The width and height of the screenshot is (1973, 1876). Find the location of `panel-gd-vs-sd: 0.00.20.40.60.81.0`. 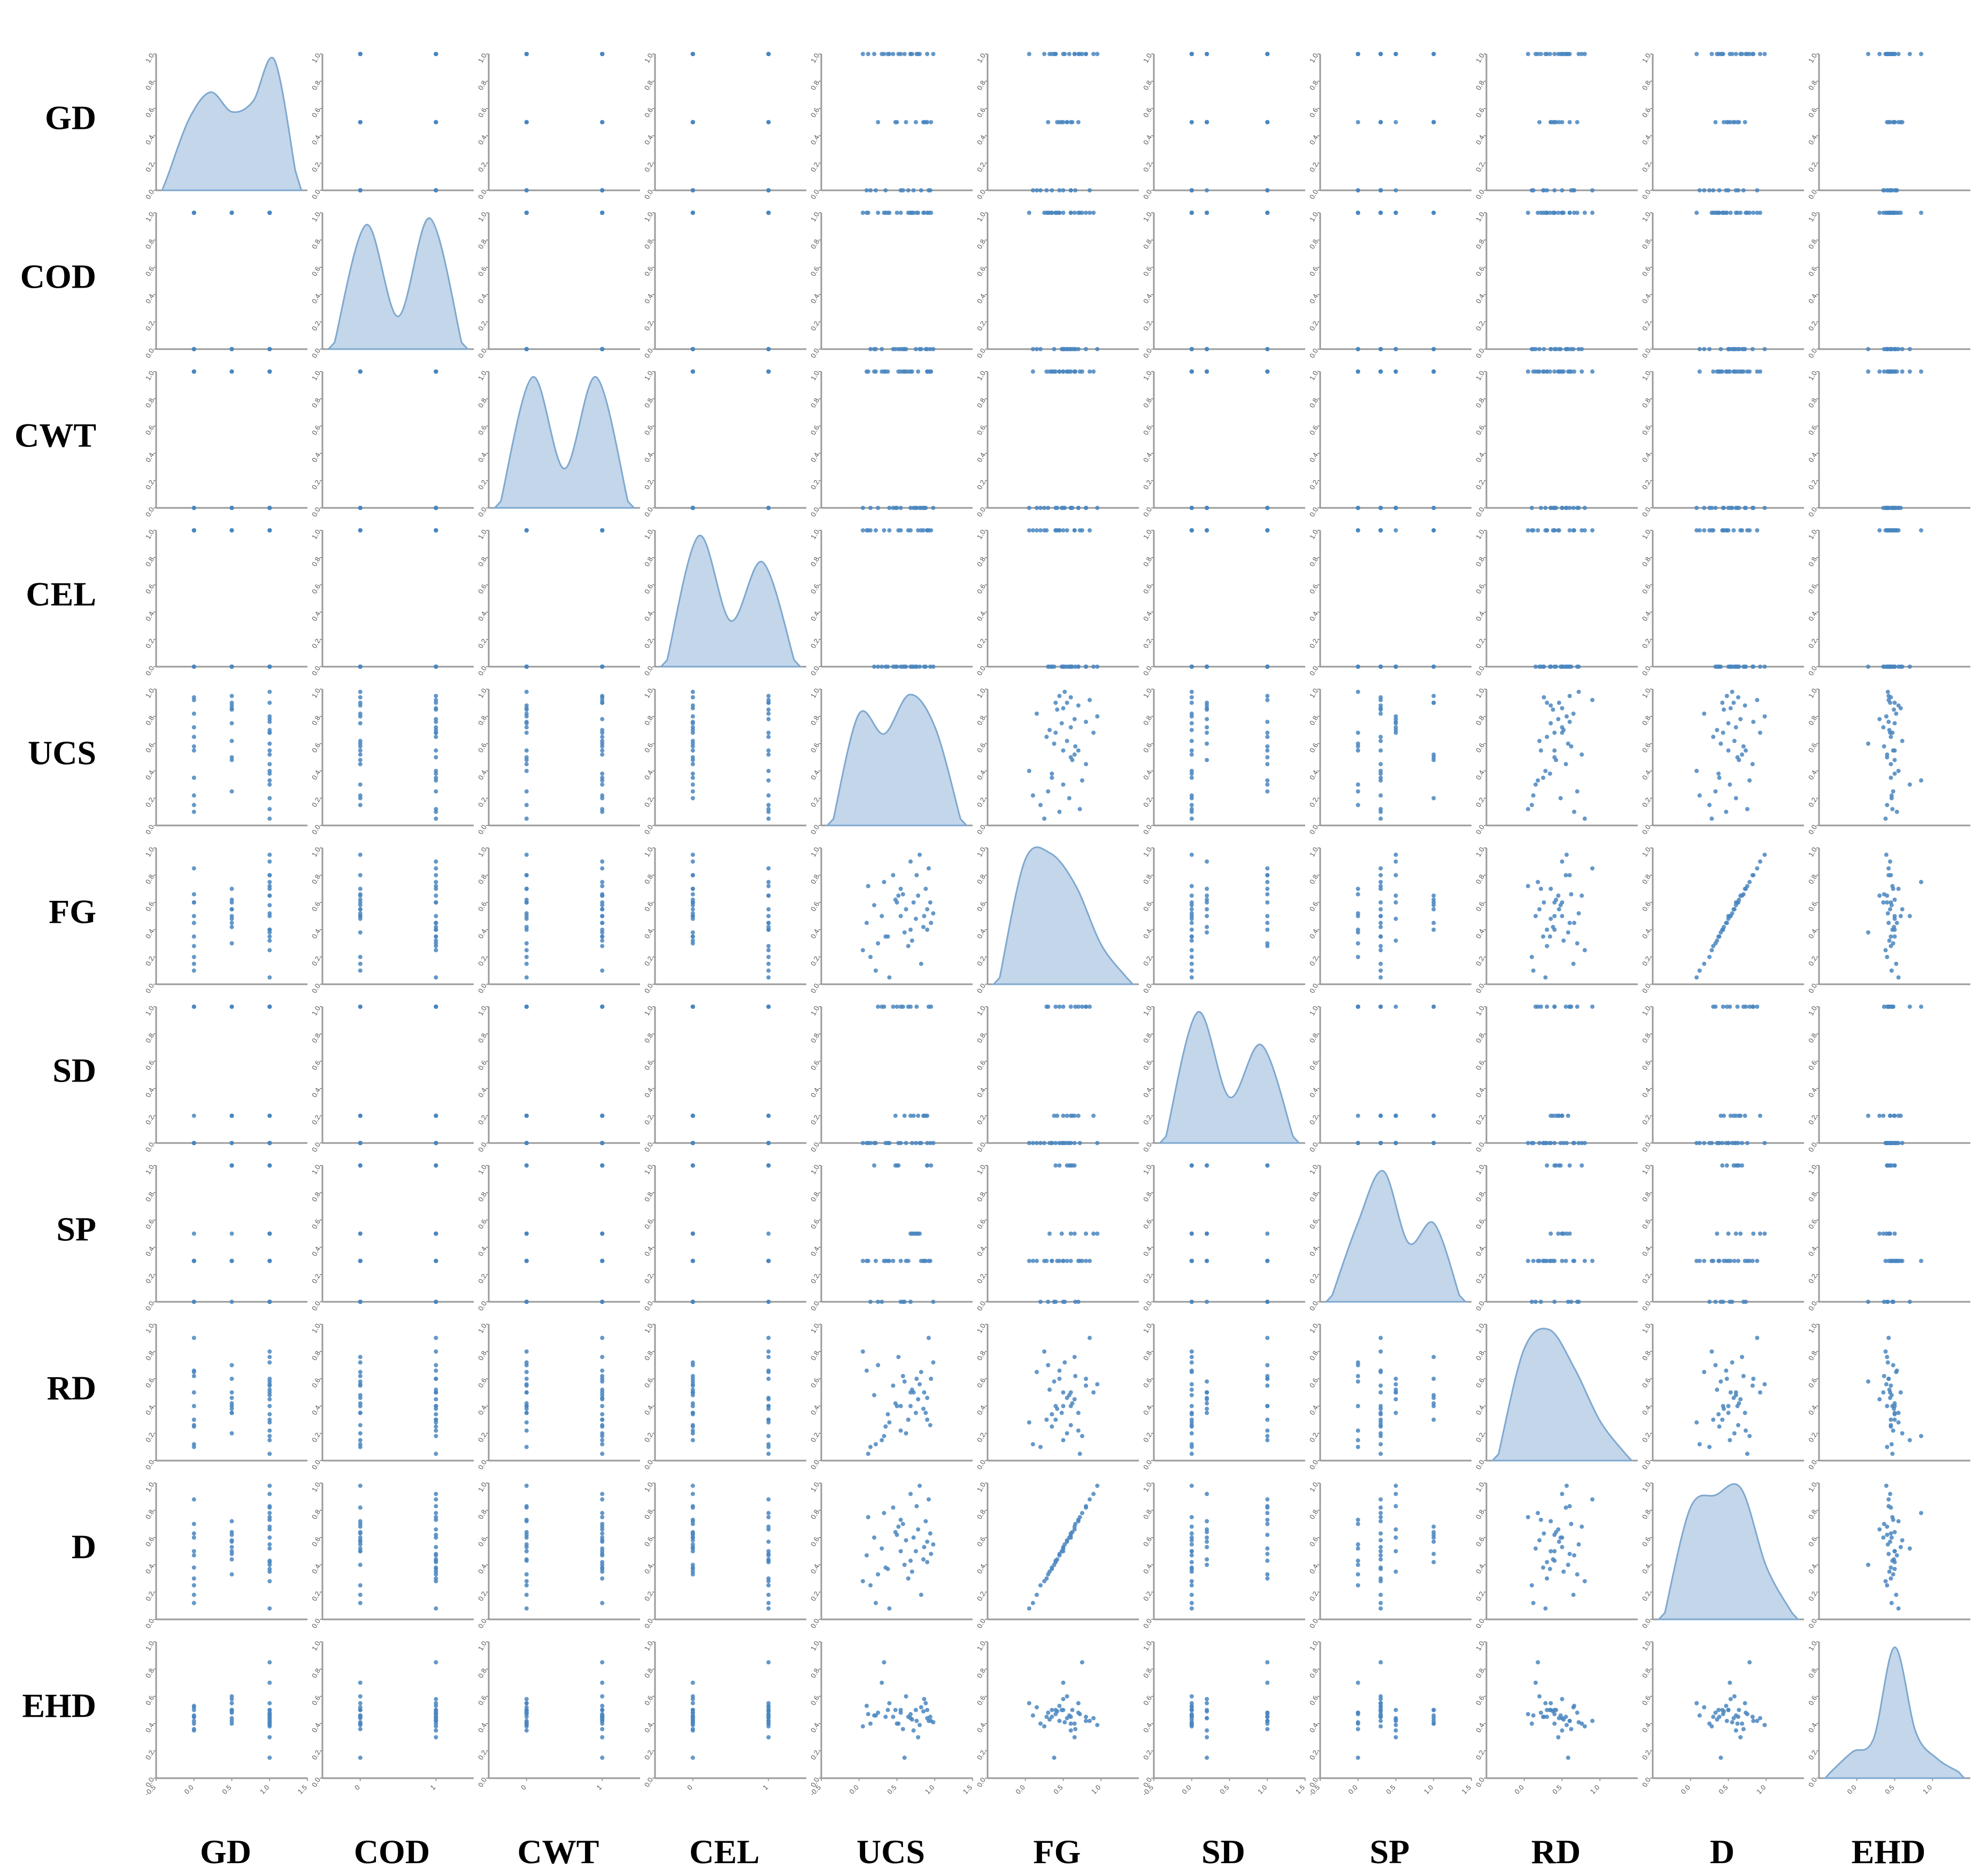

panel-gd-vs-sd: 0.00.20.40.60.81.0 is located at coordinates (1223, 126).